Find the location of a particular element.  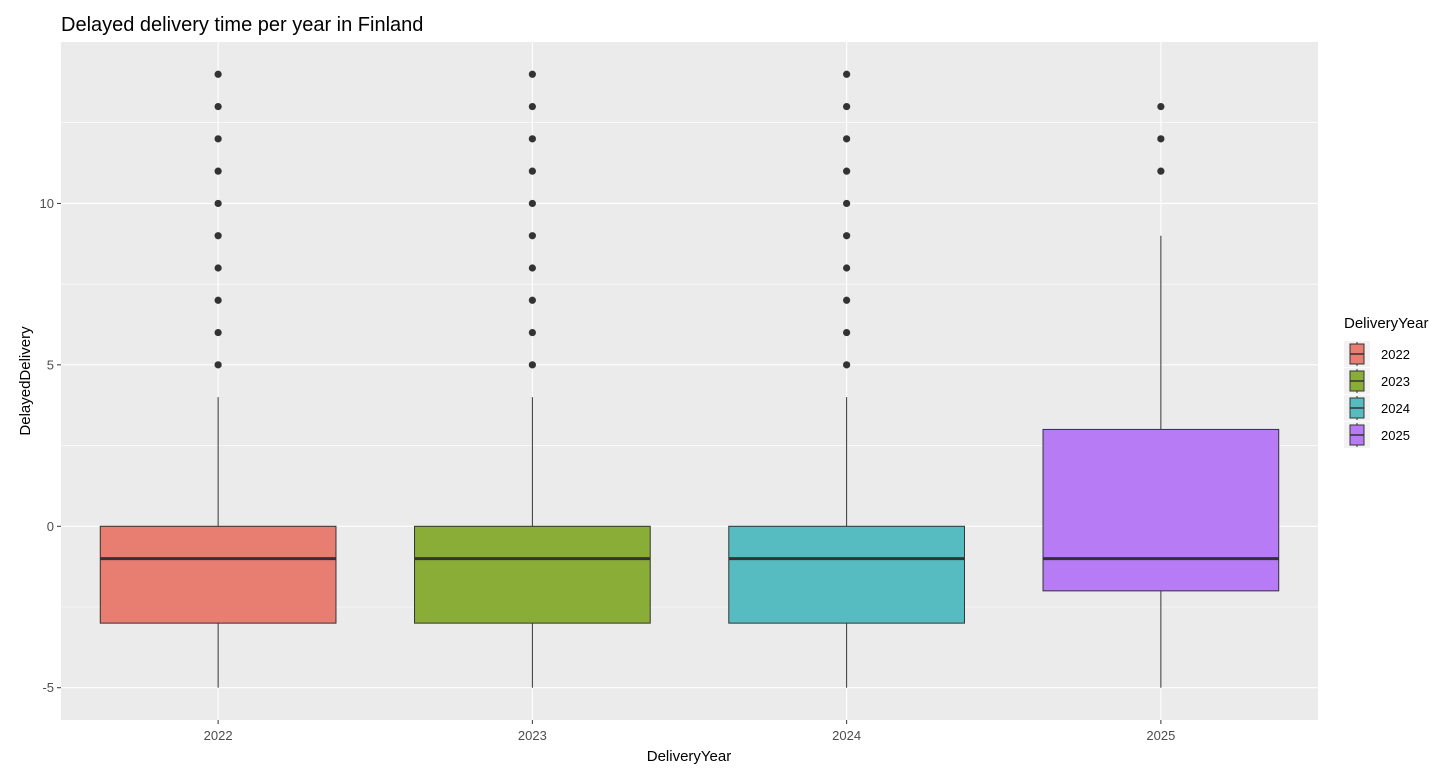

y-axis-ticks: -5 0 5 10 is located at coordinates (50, 445).